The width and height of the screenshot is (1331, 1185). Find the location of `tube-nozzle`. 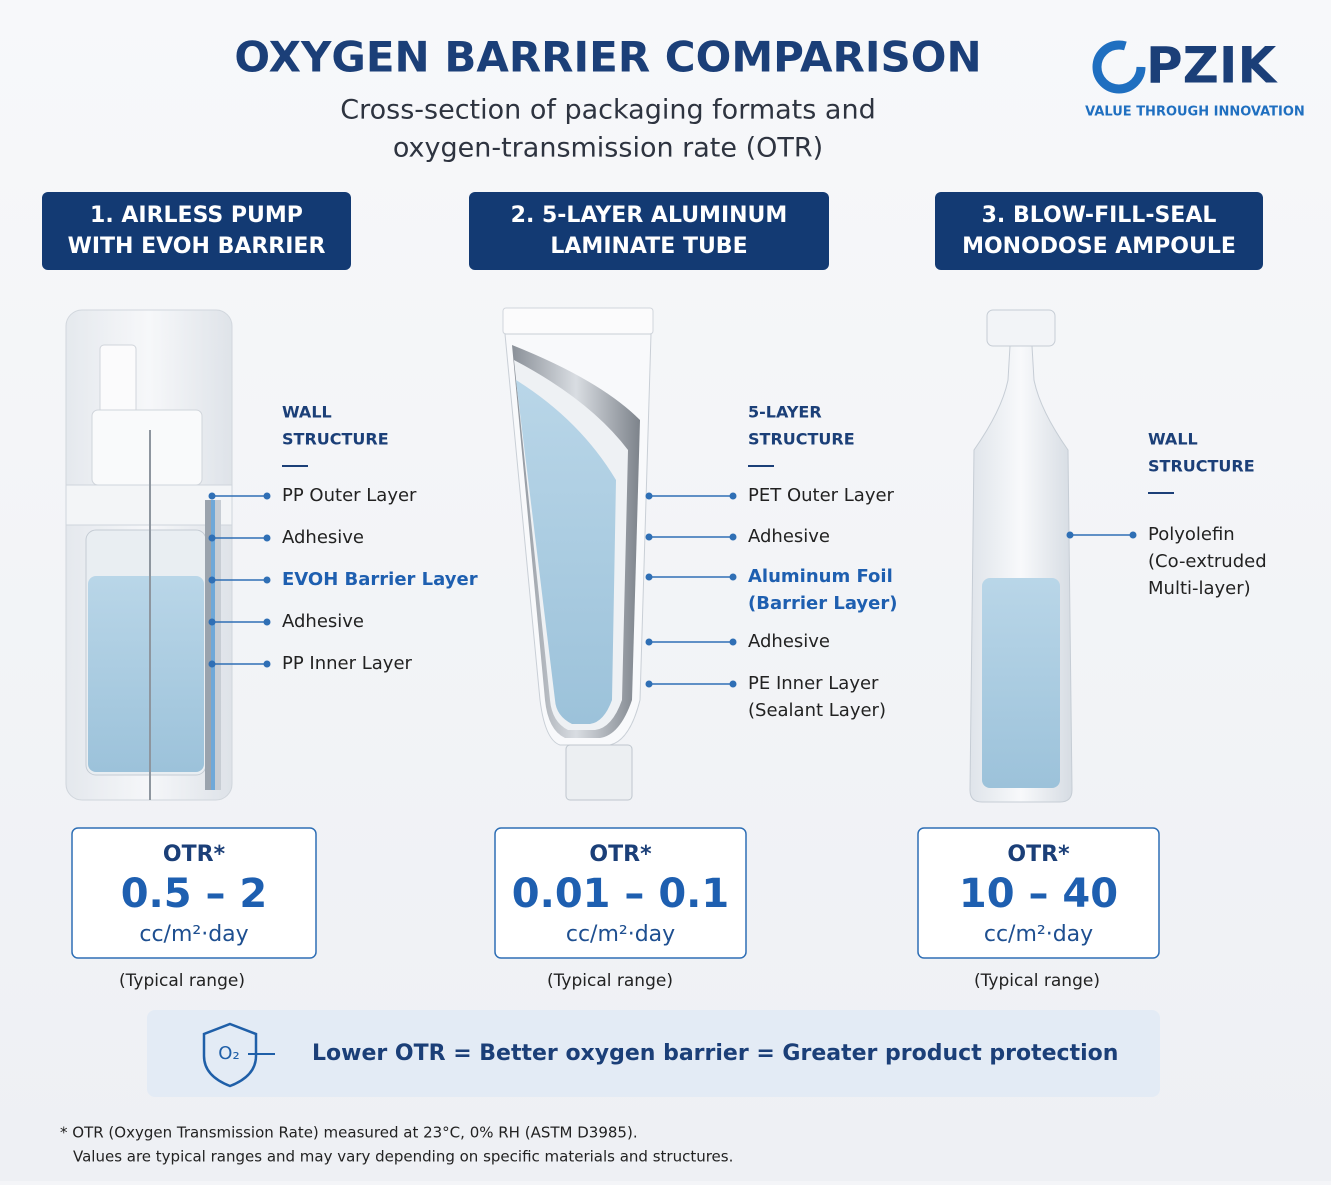

tube-nozzle is located at coordinates (599, 772).